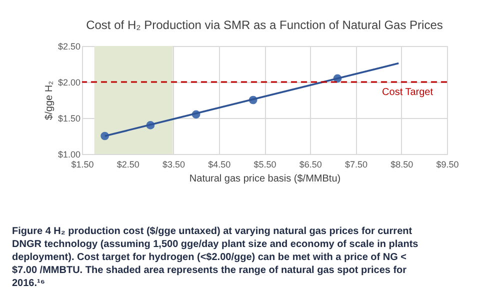 Image resolution: width=500 pixels, height=290 pixels. What do you see at coordinates (265, 165) in the screenshot?
I see `x-tick-label: $5.50` at bounding box center [265, 165].